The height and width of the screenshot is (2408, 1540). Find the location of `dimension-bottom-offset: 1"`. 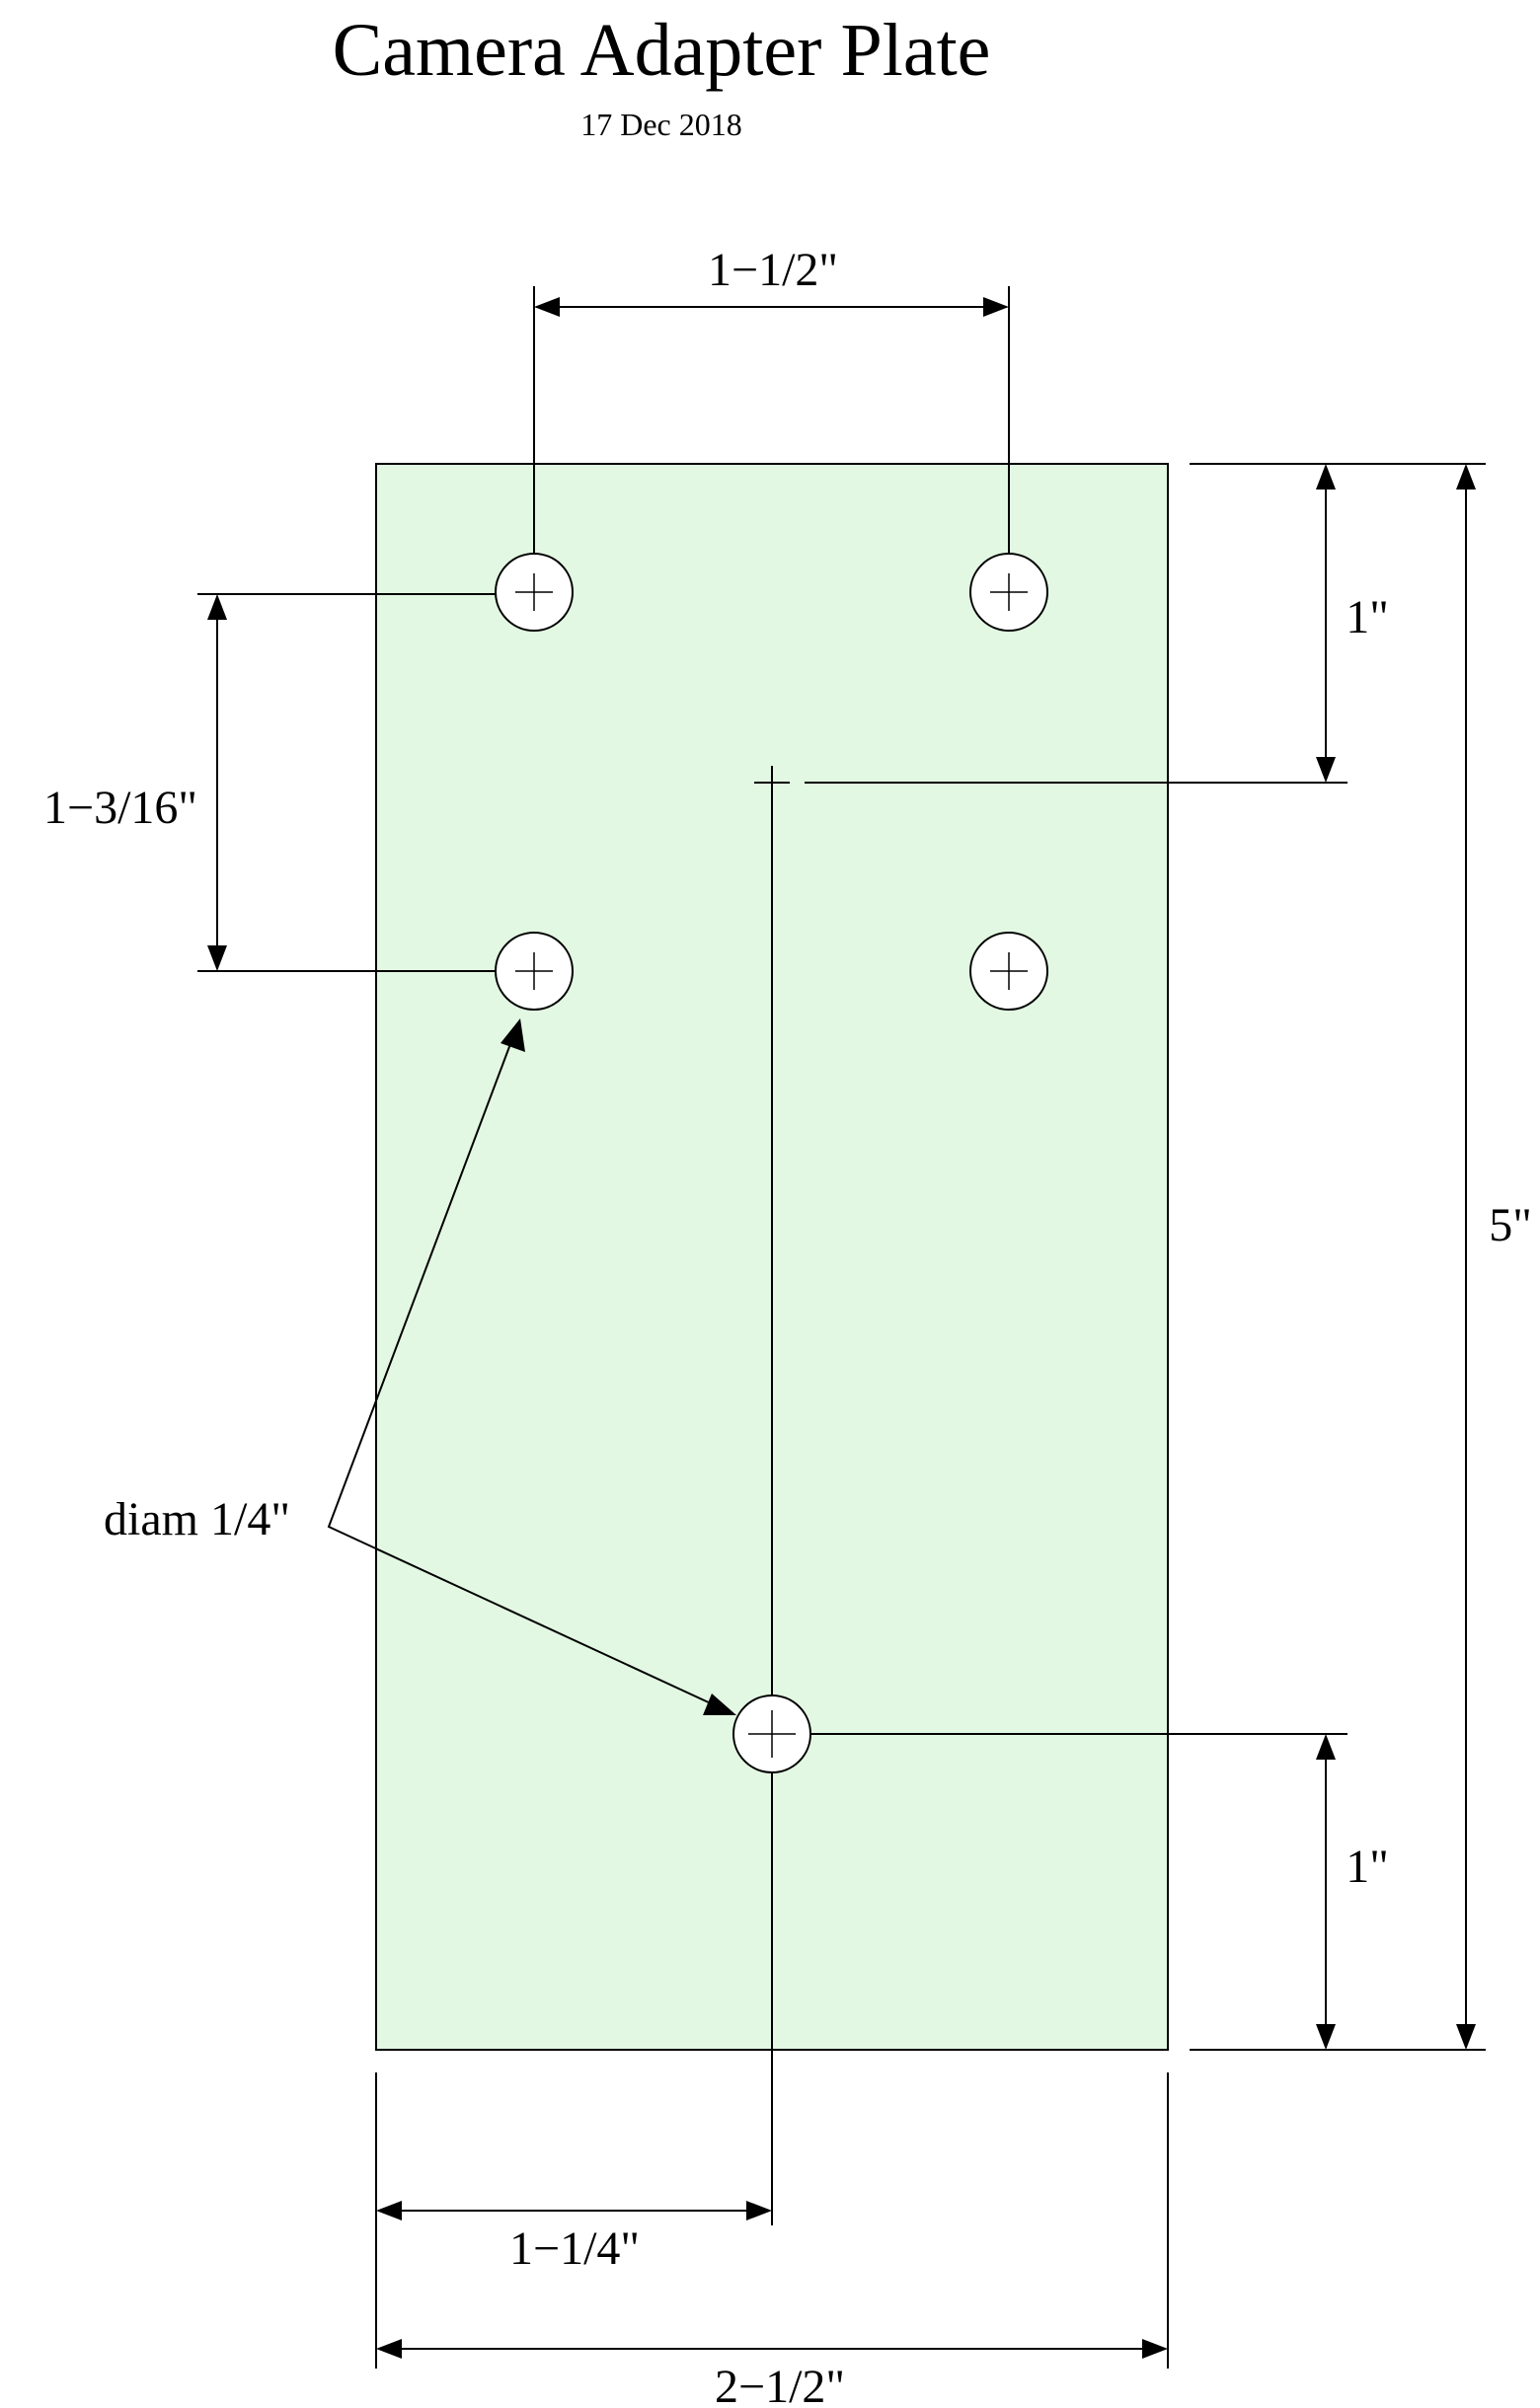

dimension-bottom-offset: 1" is located at coordinates (1352, 1892).